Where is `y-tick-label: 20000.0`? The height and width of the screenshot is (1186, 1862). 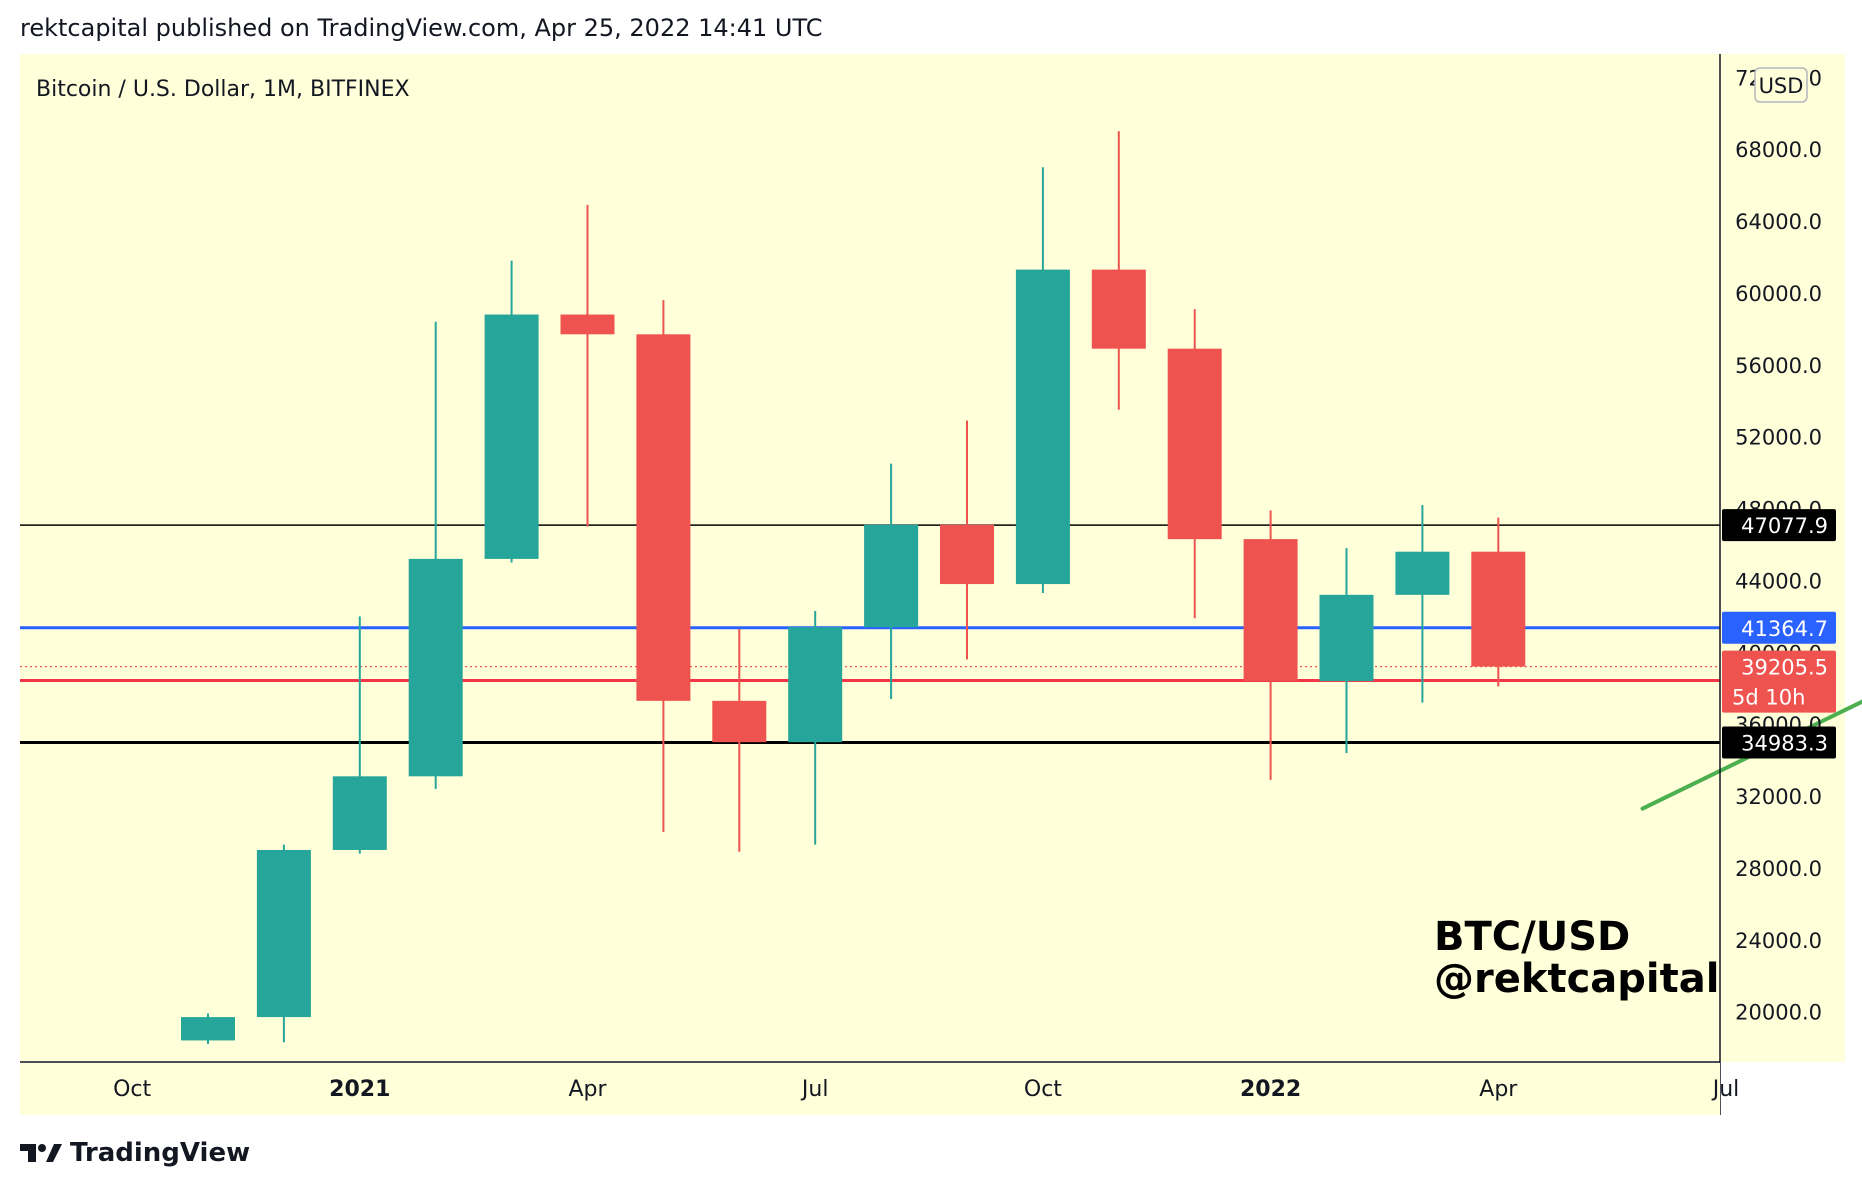 y-tick-label: 20000.0 is located at coordinates (1778, 1013).